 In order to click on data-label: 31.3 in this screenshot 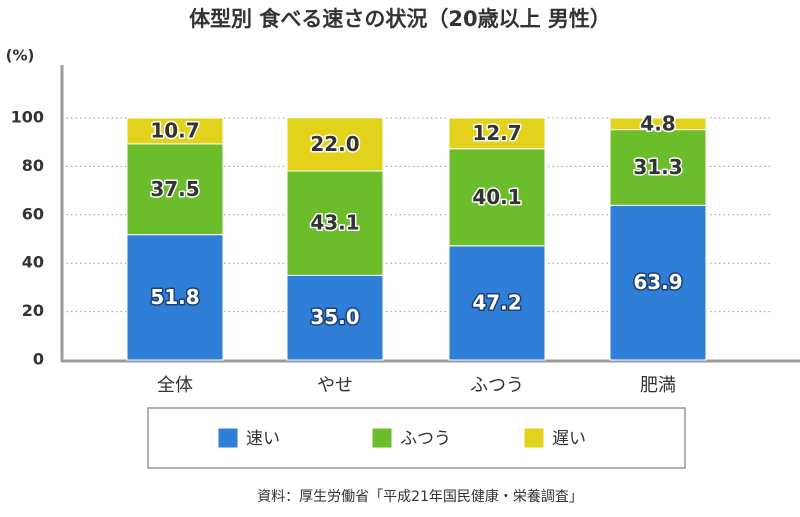, I will do `click(657, 167)`.